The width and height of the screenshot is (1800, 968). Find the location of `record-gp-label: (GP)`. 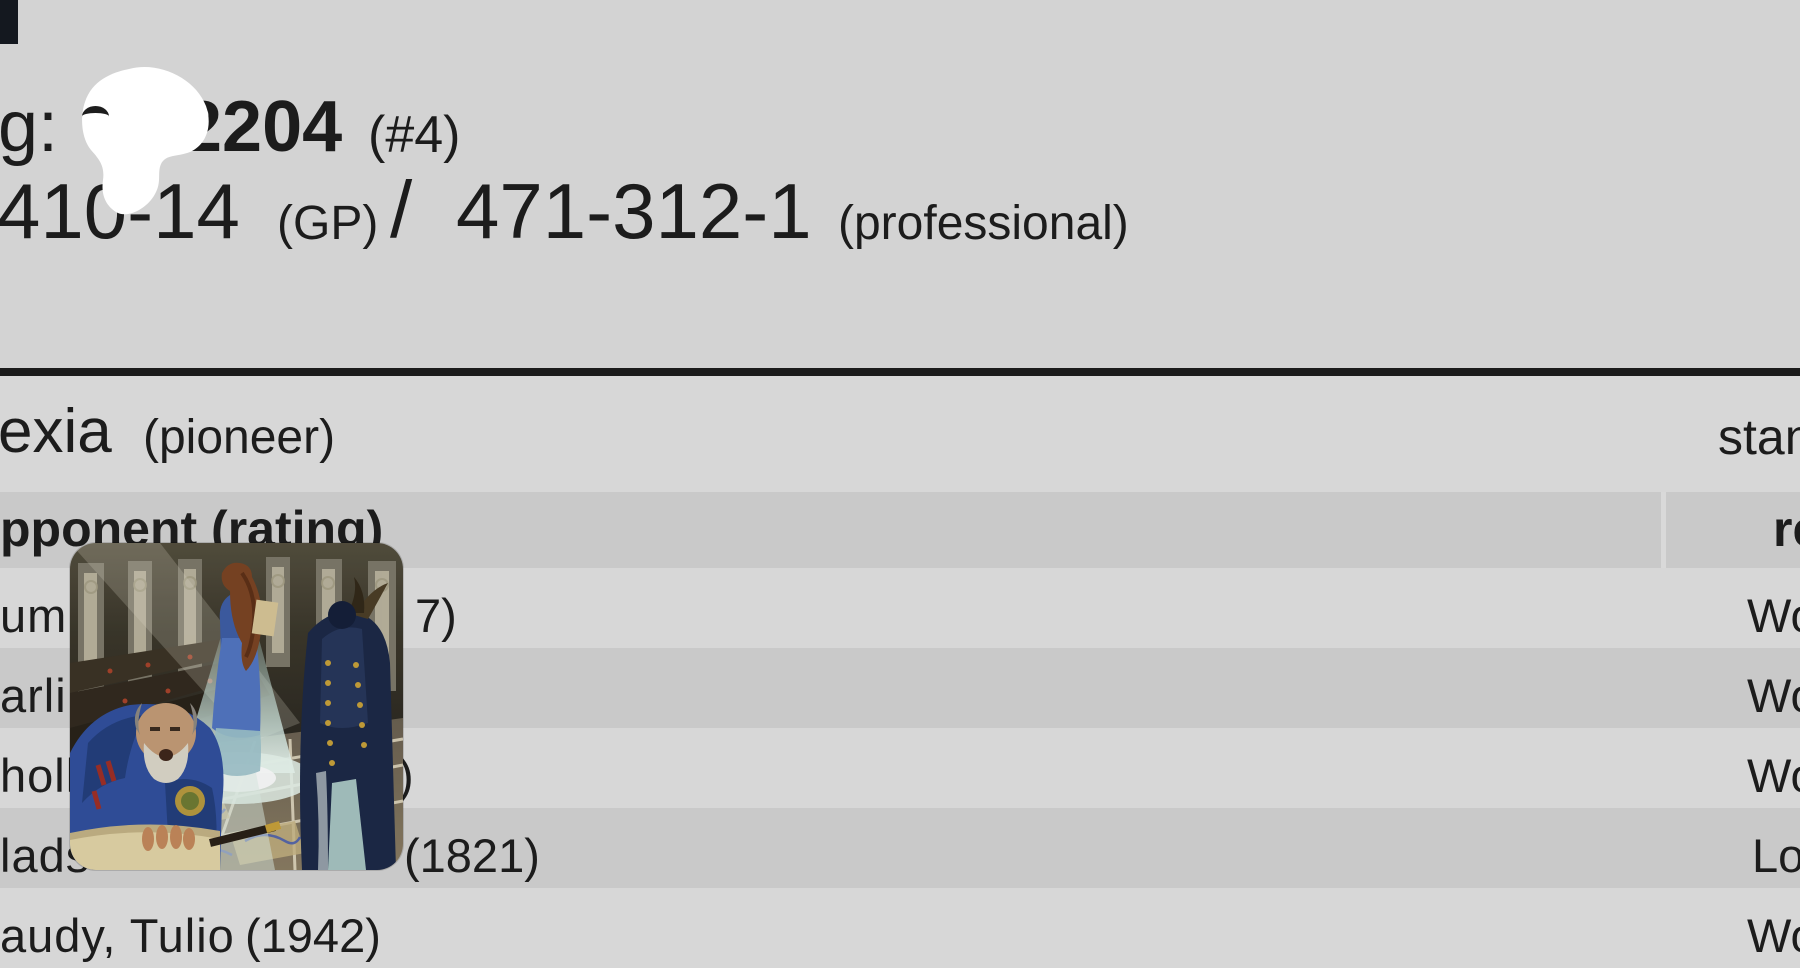

record-gp-label: (GP) is located at coordinates (328, 223).